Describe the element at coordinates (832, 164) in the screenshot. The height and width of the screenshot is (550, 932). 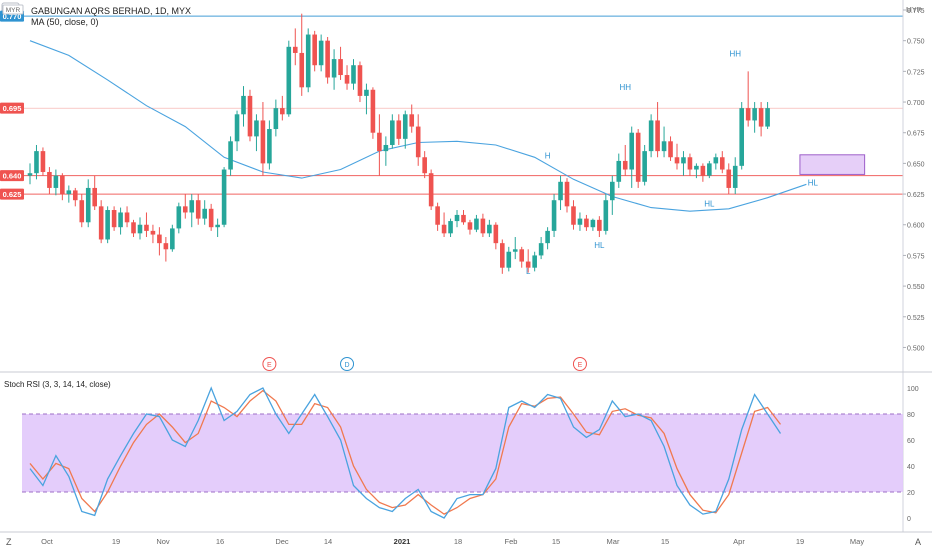
I see `target-box` at that location.